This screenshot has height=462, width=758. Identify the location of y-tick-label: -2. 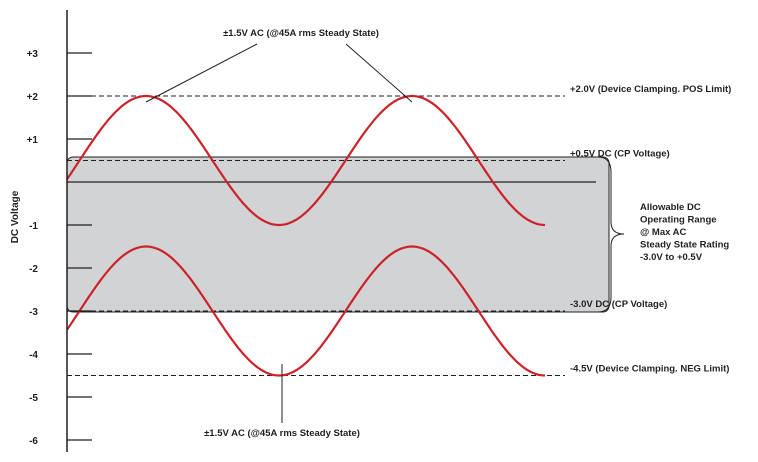
(33, 269).